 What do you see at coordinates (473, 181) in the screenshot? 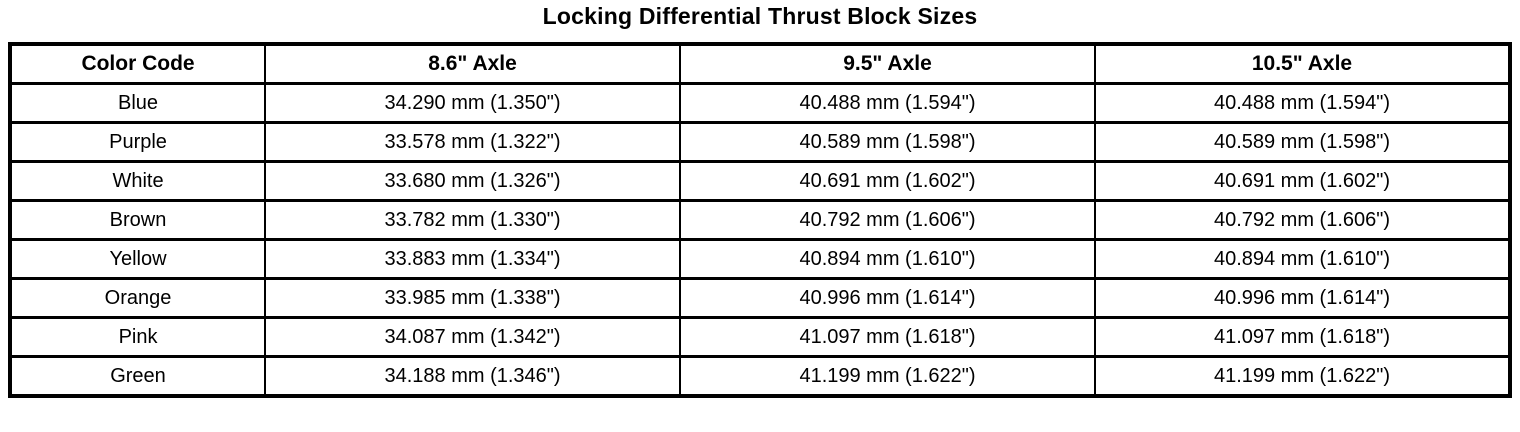
I see `size-value-cell: 33.680 mm (1.326")` at bounding box center [473, 181].